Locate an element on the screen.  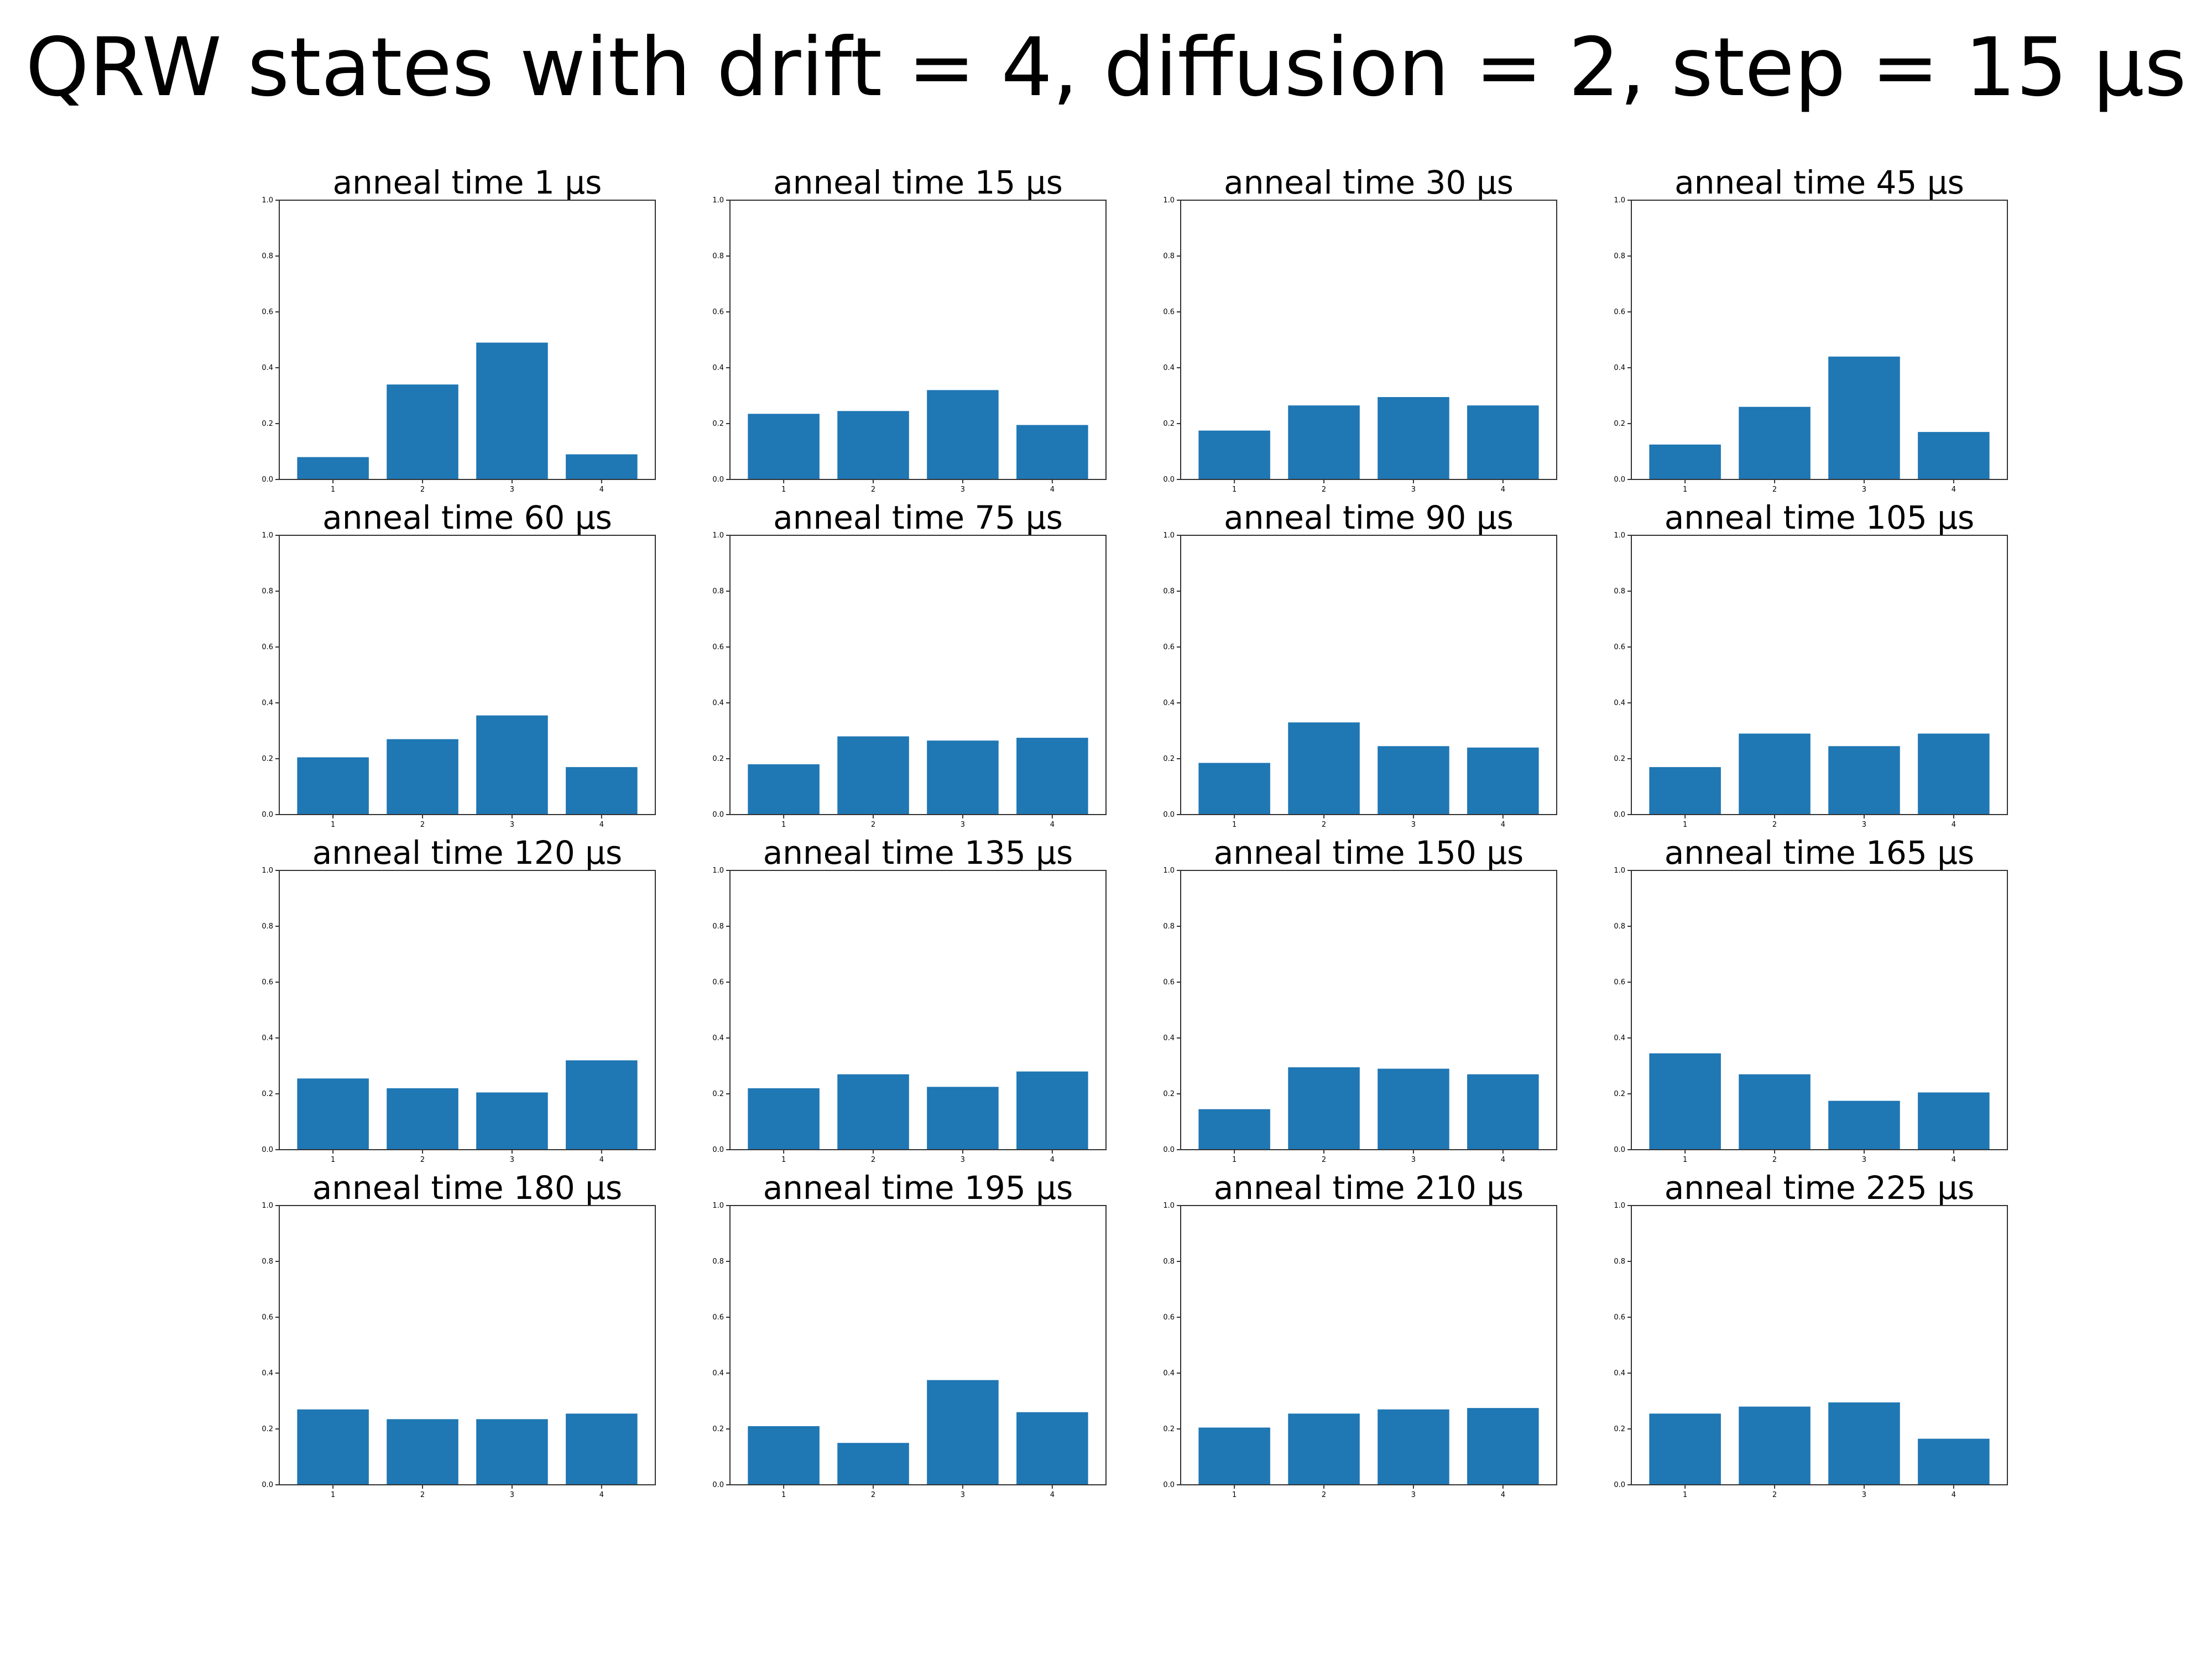
subplot: anneal time 150 μs 0.0 0.2 0.4 0.6 0.8 1.0 1 2 3 4 is located at coordinates (1360, 999).